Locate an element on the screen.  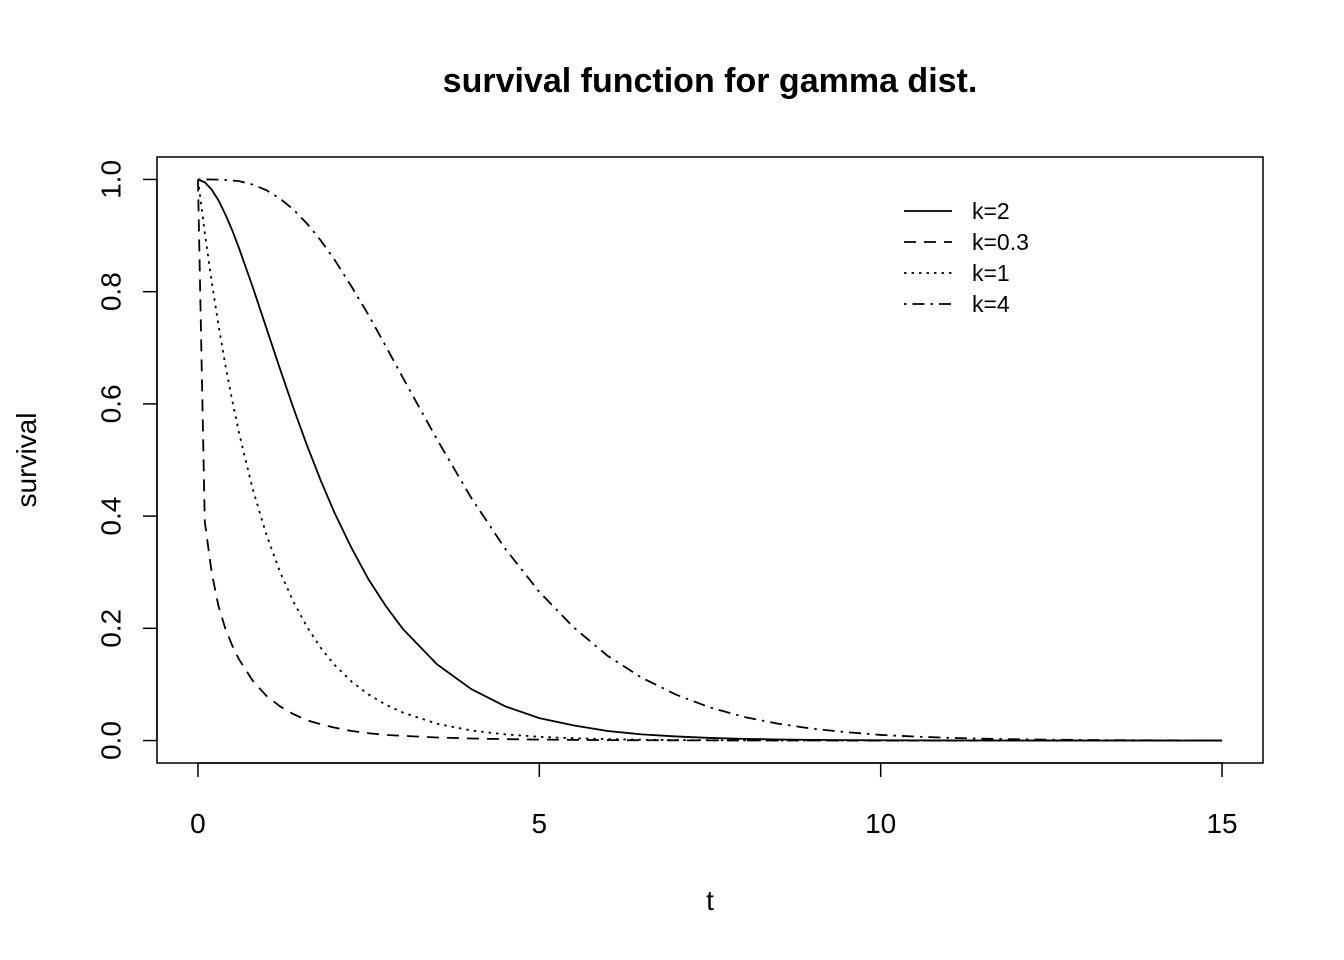
y-tick-label: 0.8 is located at coordinates (111, 291).